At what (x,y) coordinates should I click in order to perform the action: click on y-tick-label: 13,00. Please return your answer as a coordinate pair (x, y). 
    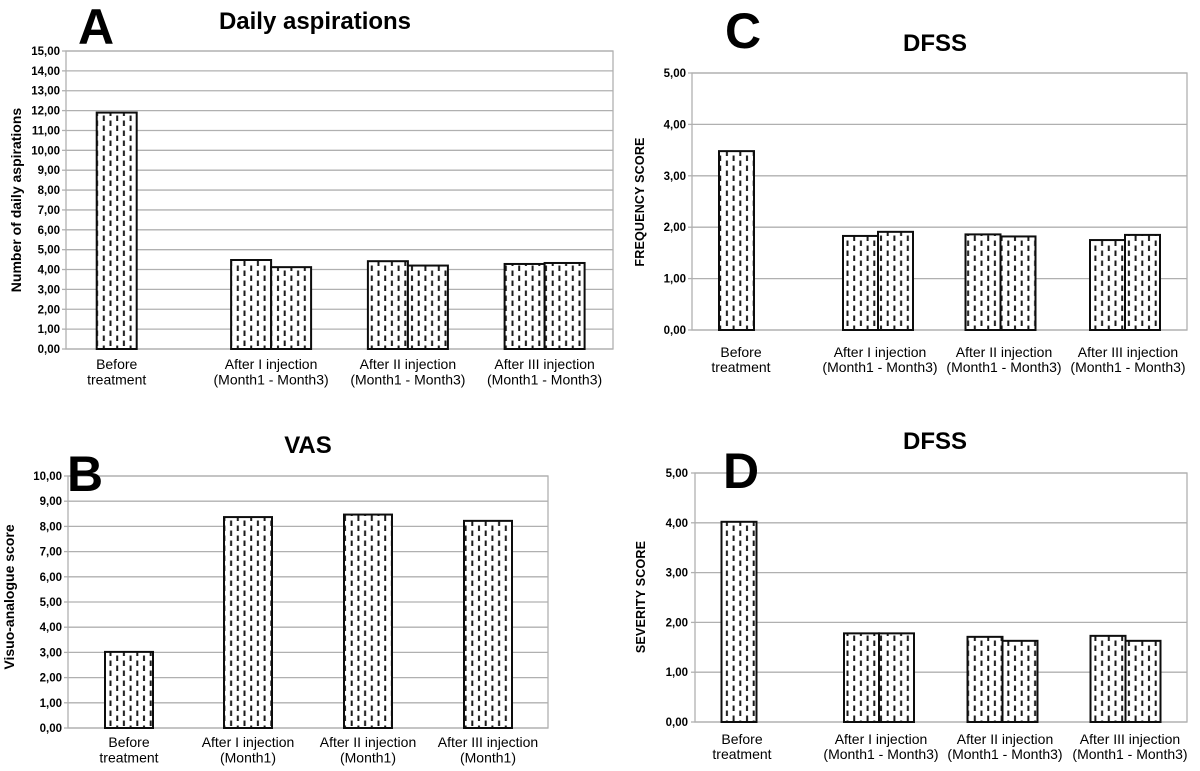
    Looking at the image, I should click on (45, 92).